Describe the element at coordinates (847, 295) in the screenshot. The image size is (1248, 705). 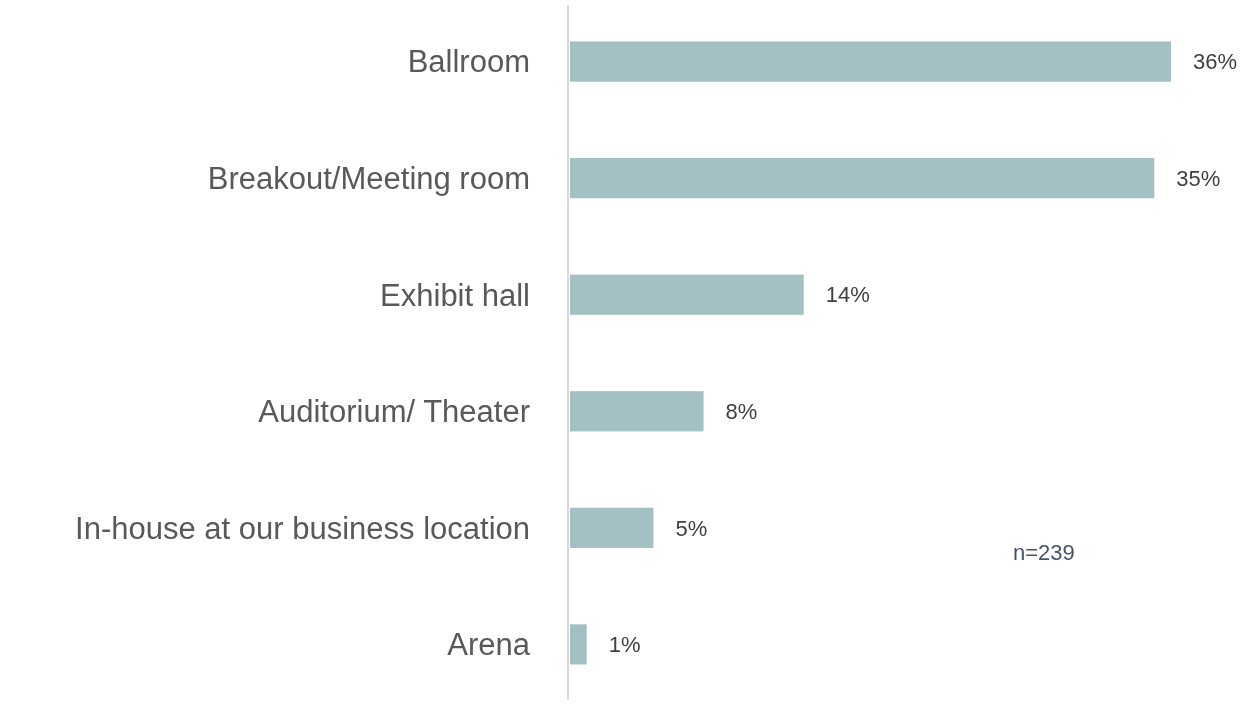
I see `data-label: 14%` at that location.